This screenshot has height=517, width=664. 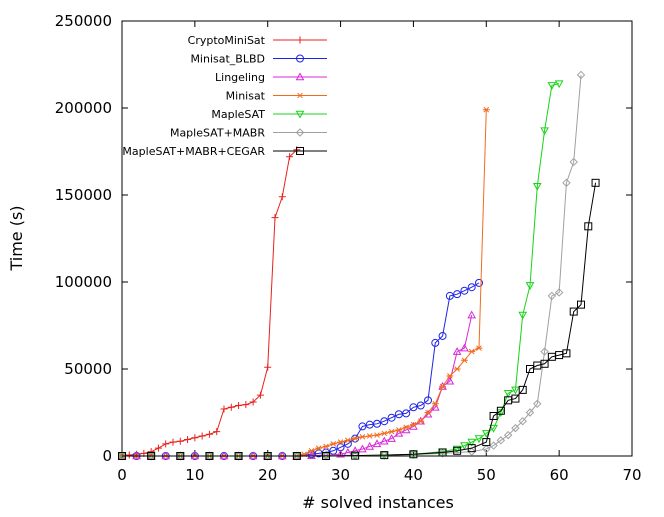 What do you see at coordinates (413, 475) in the screenshot?
I see `x-tick-label: 40` at bounding box center [413, 475].